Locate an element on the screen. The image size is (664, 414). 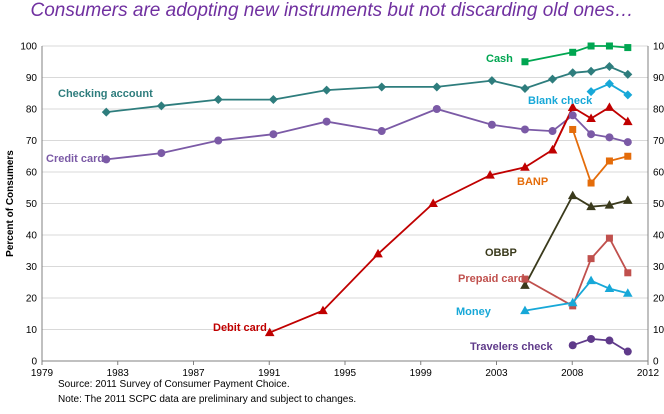
y-tick-label-left: 50 is located at coordinates (32, 204).